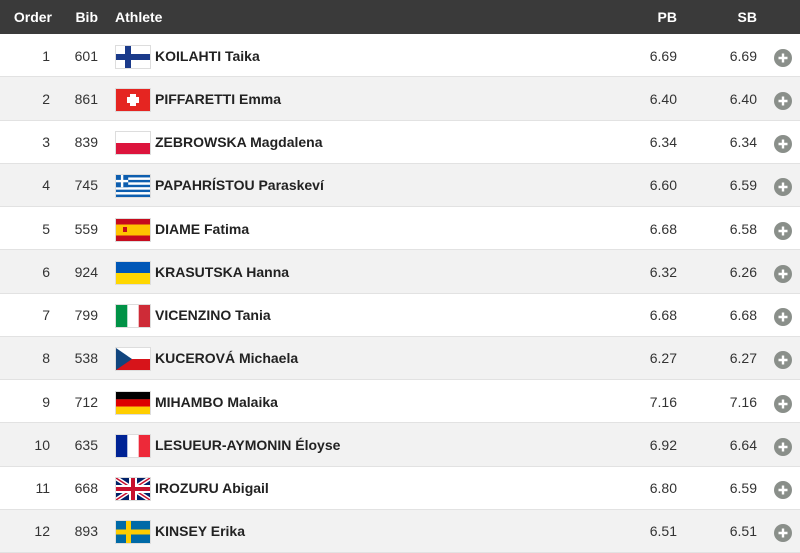  I want to click on sb-cell: 6.59, so click(743, 185).